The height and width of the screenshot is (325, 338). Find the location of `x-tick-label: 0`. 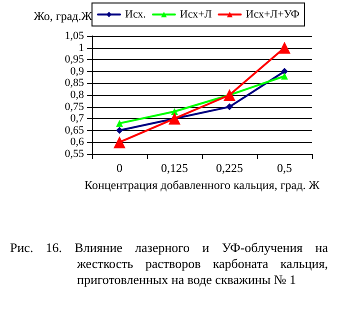

x-tick-label: 0 is located at coordinates (119, 168).